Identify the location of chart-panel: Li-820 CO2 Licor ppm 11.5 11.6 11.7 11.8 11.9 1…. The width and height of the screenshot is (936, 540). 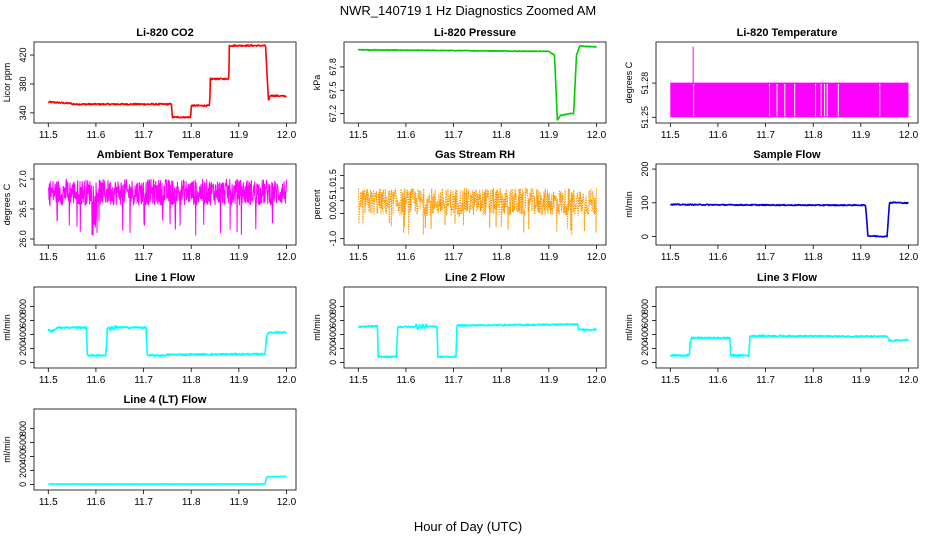
(149, 84).